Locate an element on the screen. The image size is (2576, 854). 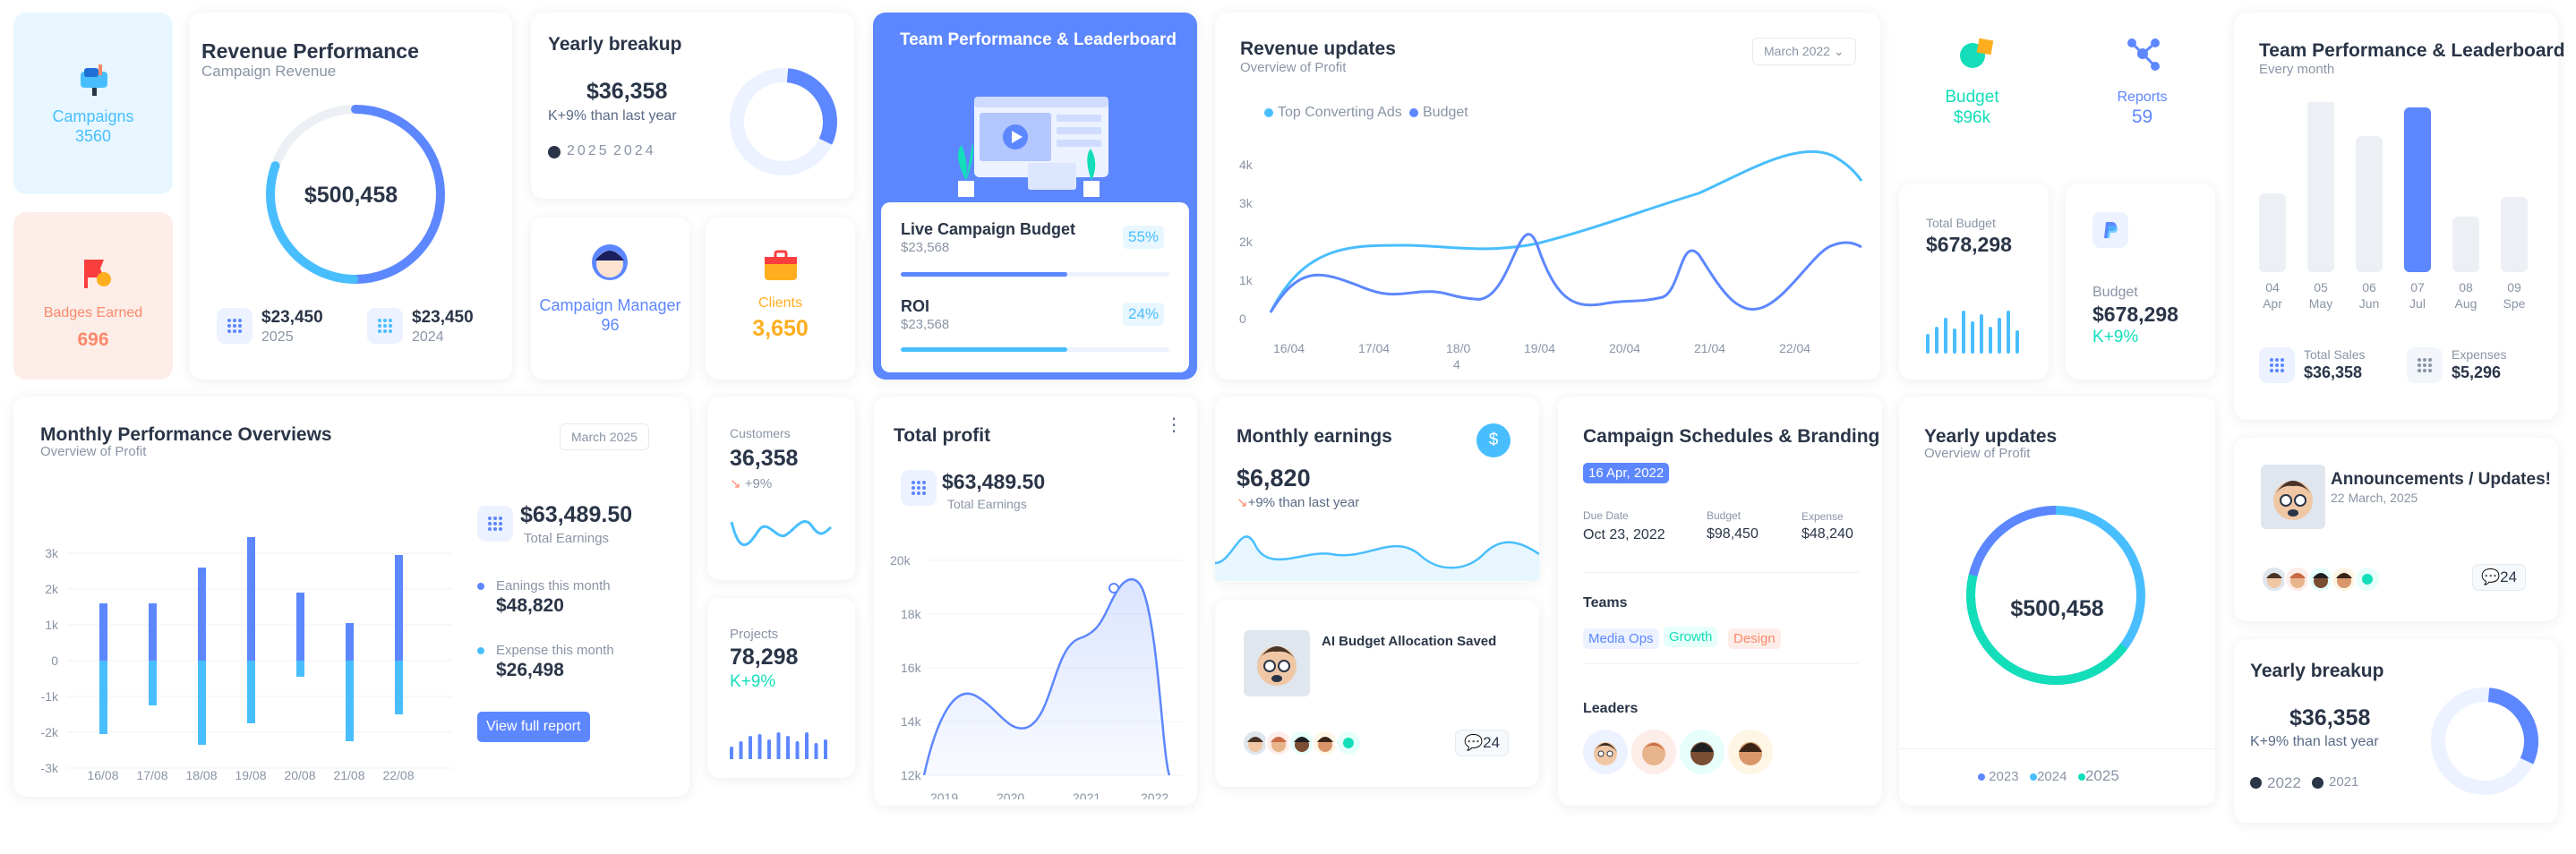
team-tag-design: Design is located at coordinates (1754, 638).